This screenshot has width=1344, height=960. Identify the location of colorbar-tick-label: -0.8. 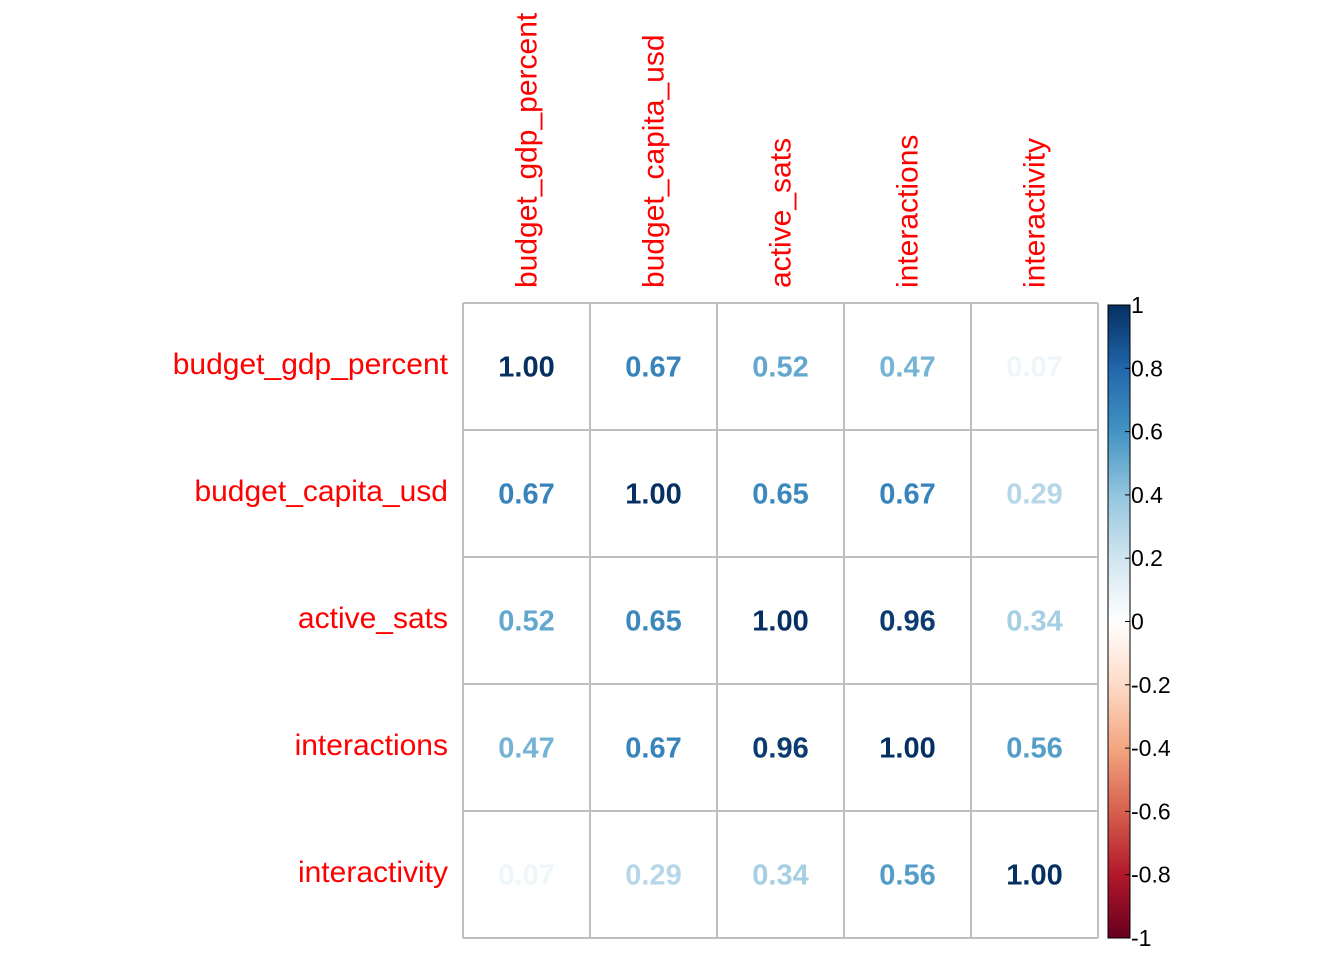
(1151, 875).